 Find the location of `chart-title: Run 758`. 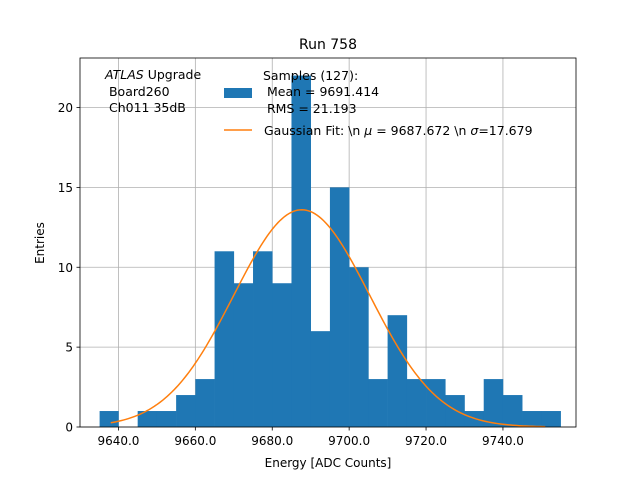

chart-title: Run 758 is located at coordinates (328, 45).